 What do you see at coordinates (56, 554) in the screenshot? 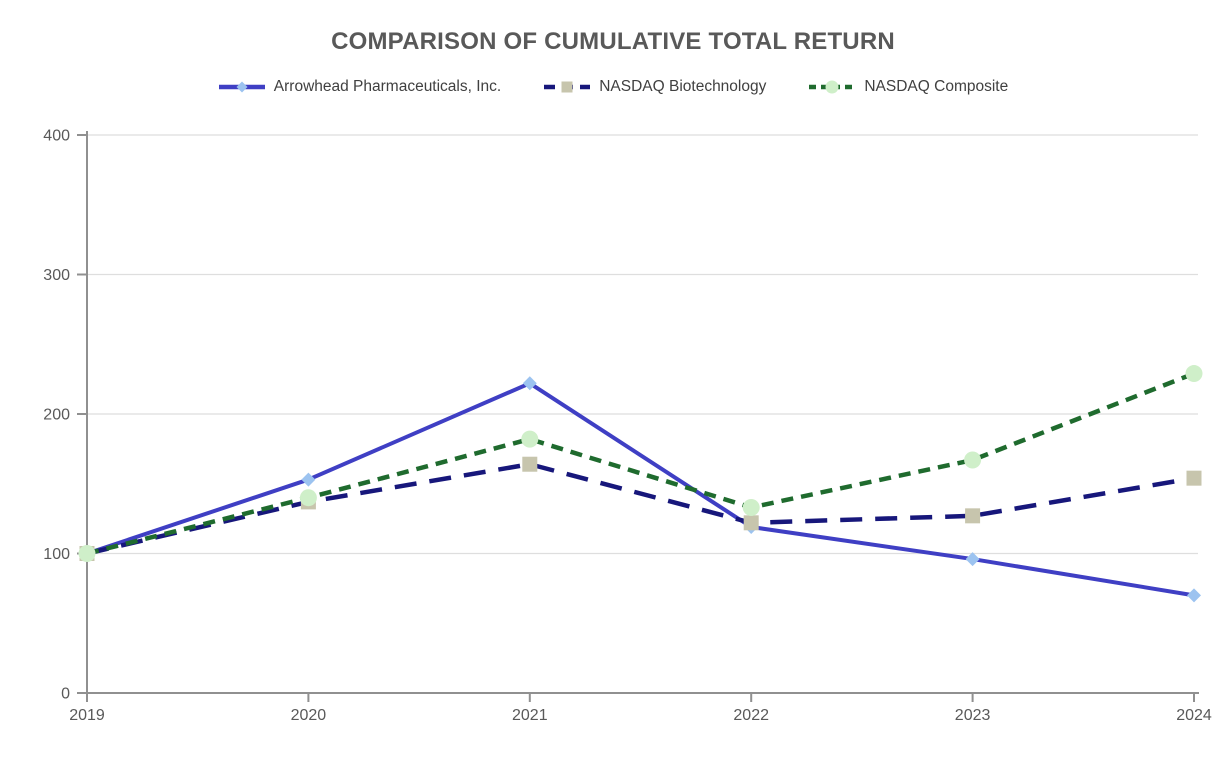
I see `y-tick-label-100: 100` at bounding box center [56, 554].